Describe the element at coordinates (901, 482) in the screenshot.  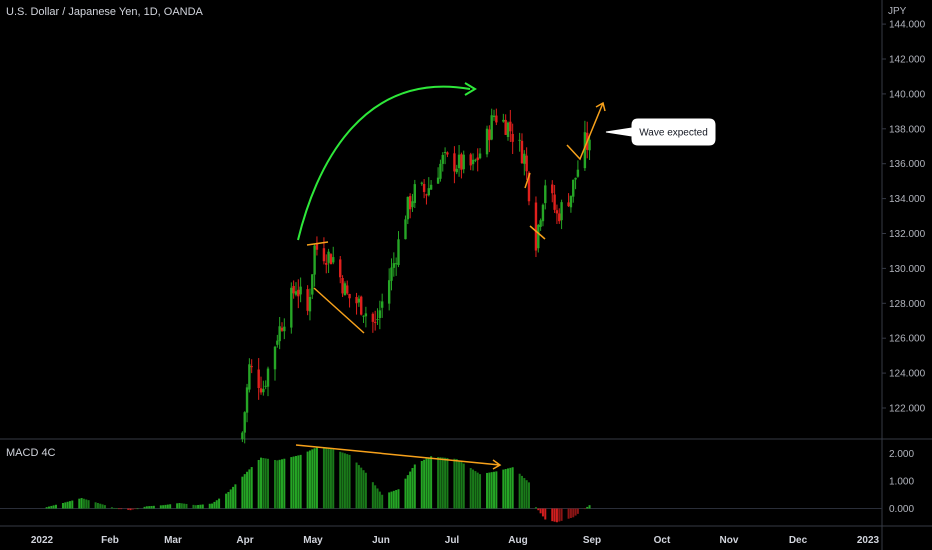
I see `macd-axis-ticks: 2.000 1.000 0.000` at that location.